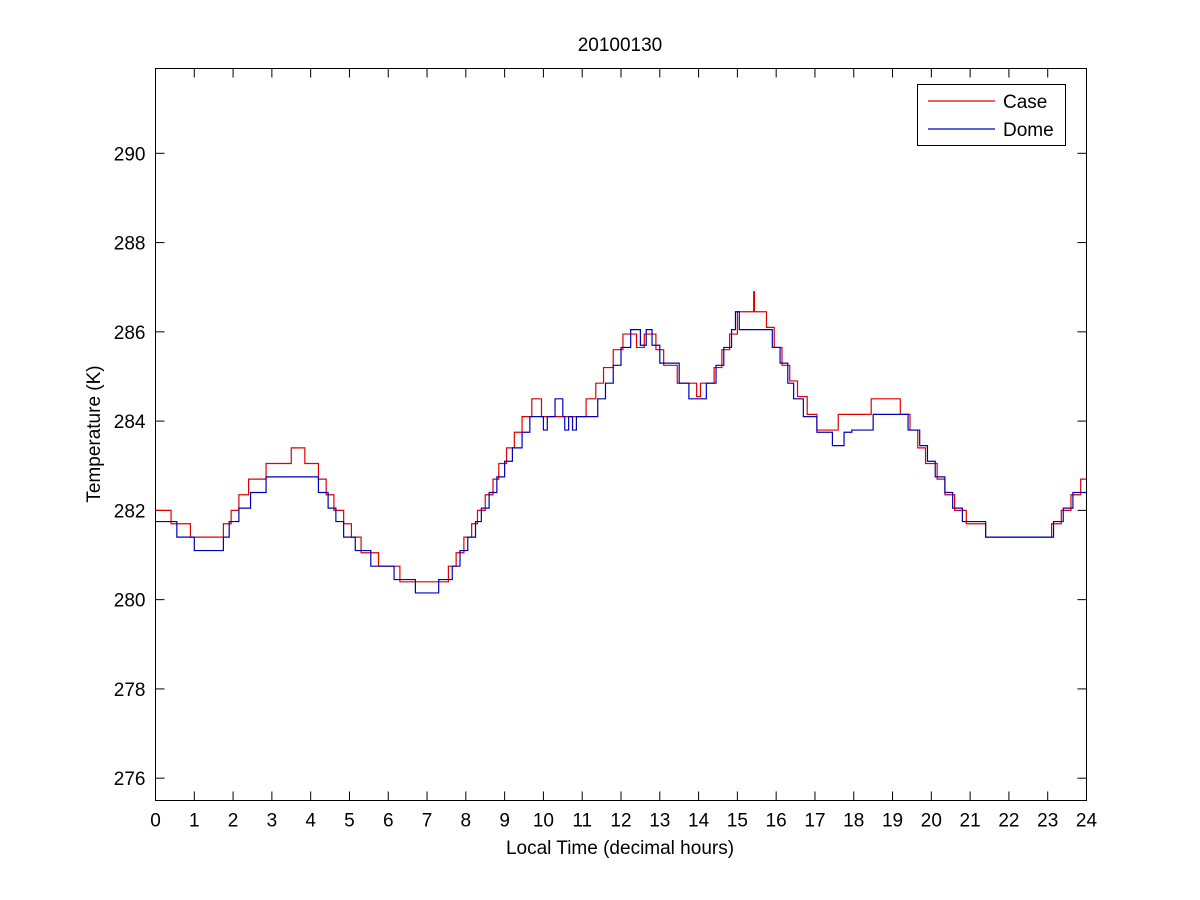 The height and width of the screenshot is (900, 1200). What do you see at coordinates (737, 821) in the screenshot?
I see `x-tick-label: 15` at bounding box center [737, 821].